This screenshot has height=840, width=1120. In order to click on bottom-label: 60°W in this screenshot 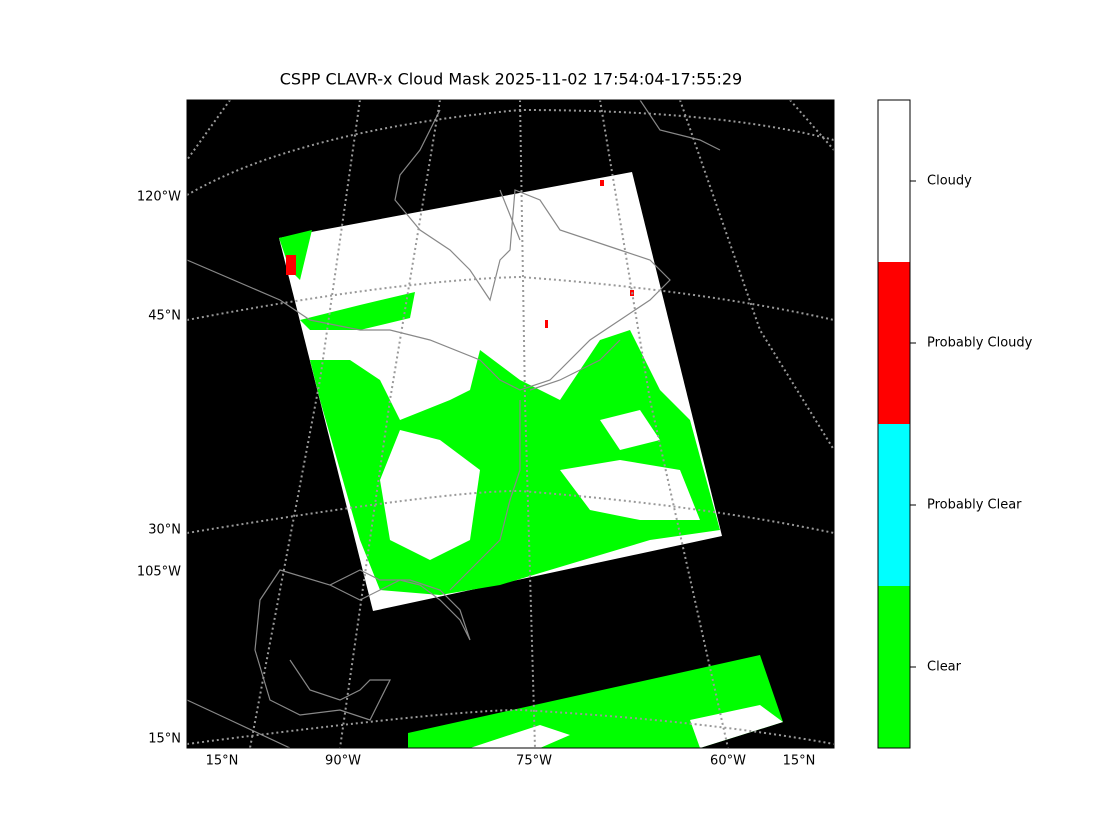, I will do `click(728, 761)`.